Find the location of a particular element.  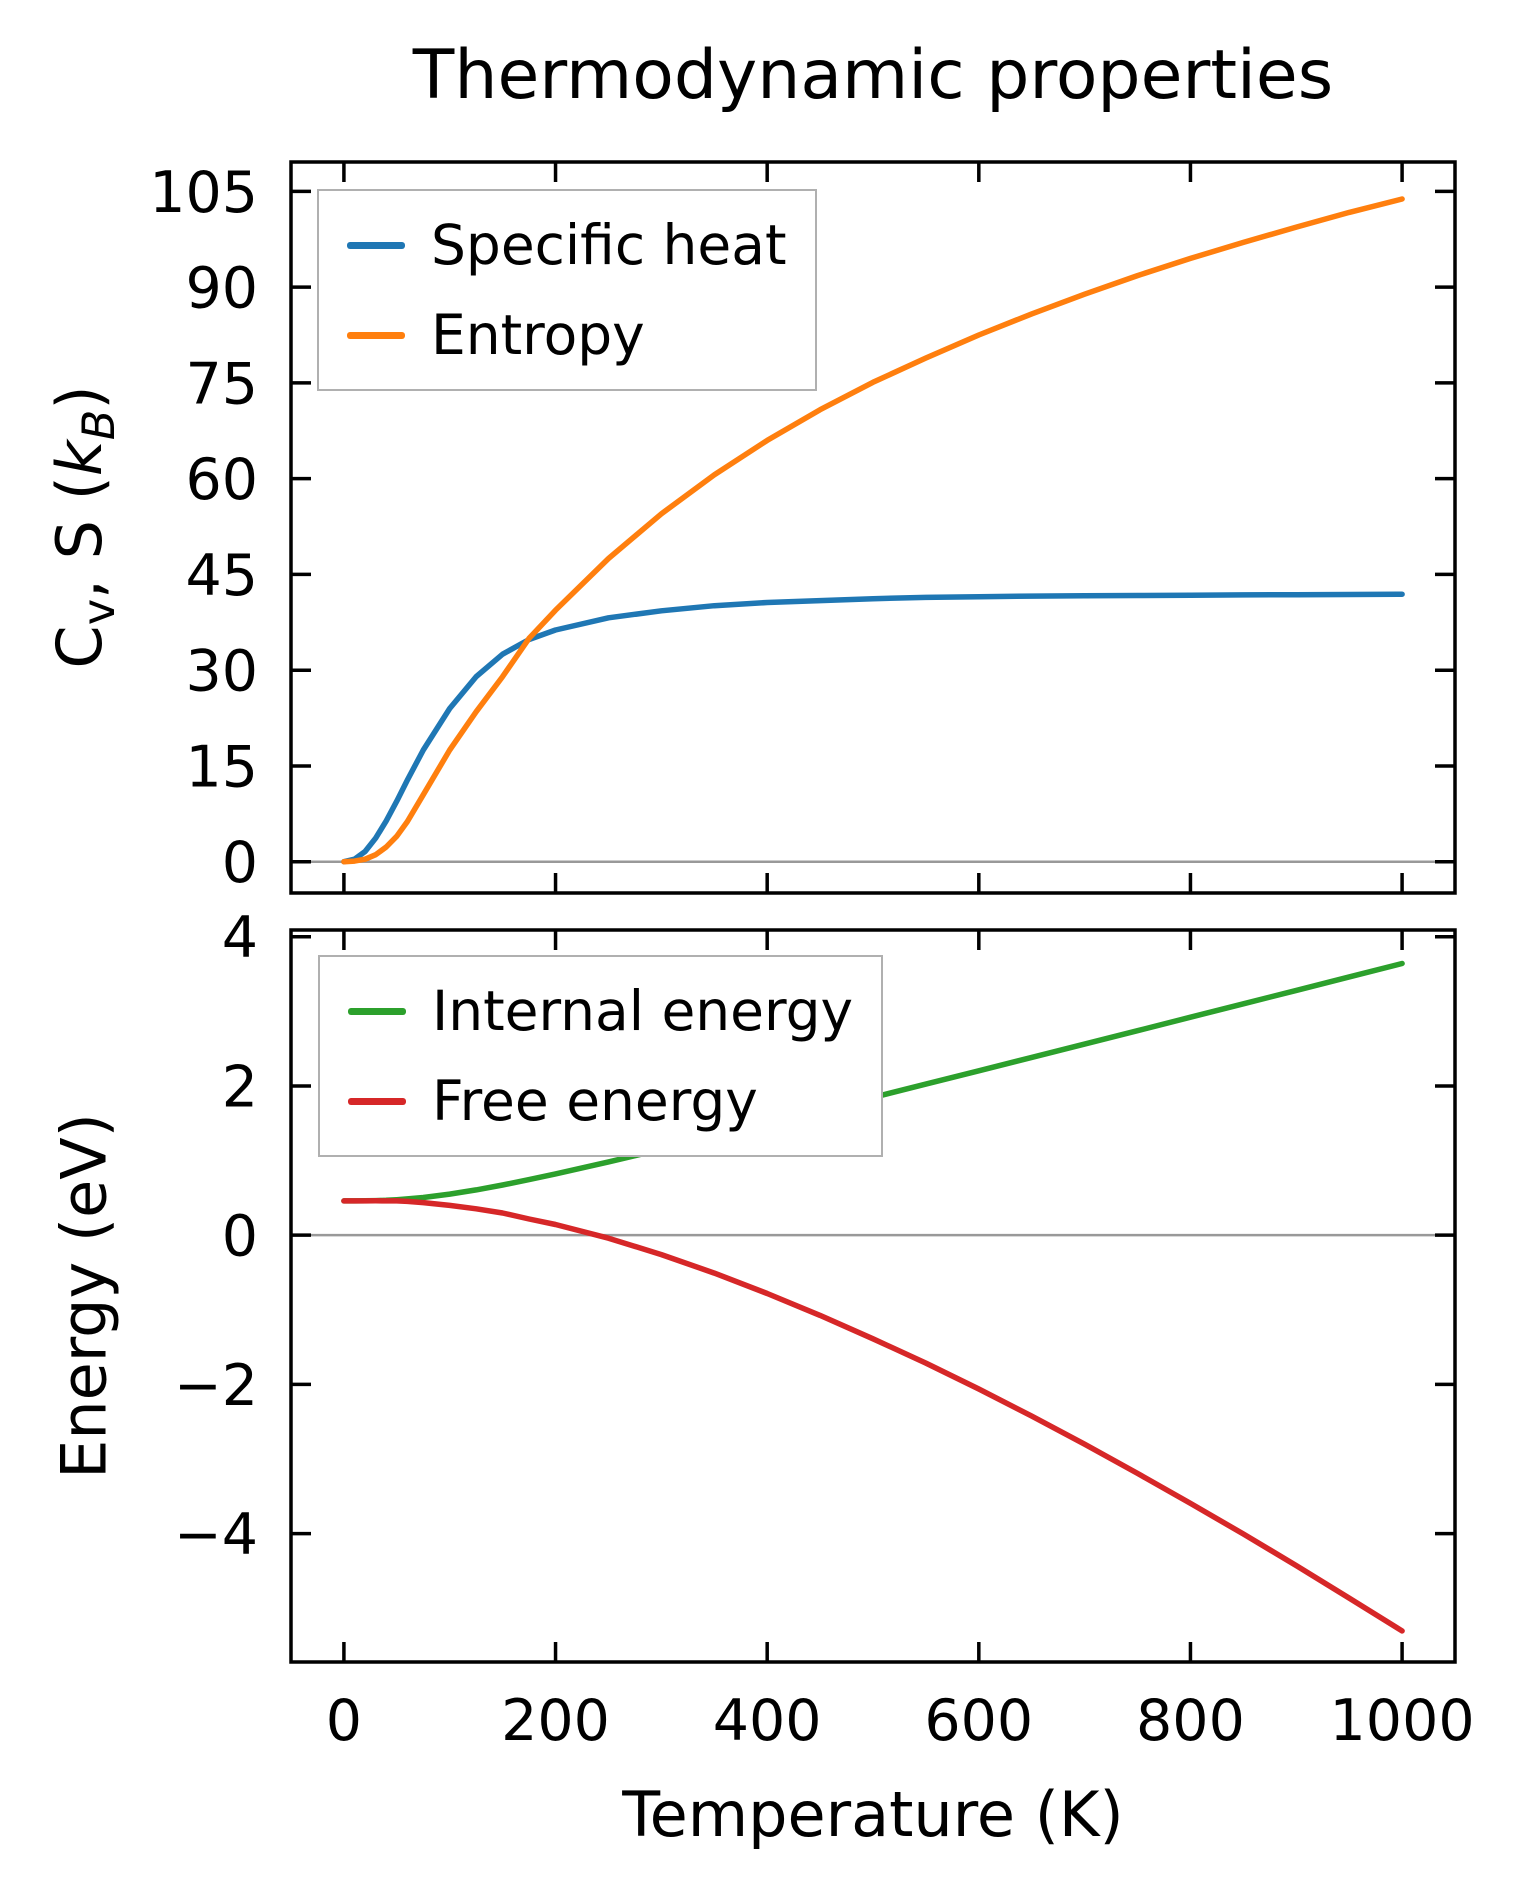

specific-heat-curve is located at coordinates (873, 728).